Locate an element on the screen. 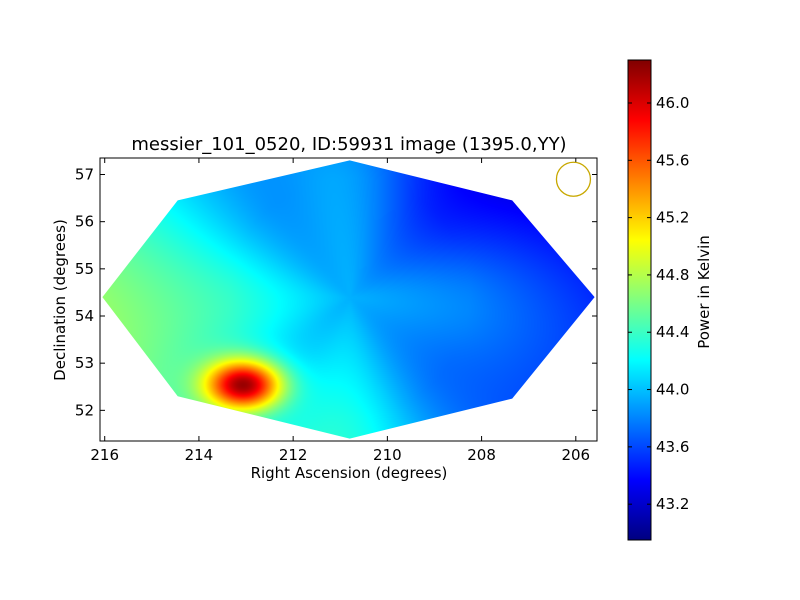 The image size is (800, 600). colorbar-tick-label: 43.2 is located at coordinates (672, 504).